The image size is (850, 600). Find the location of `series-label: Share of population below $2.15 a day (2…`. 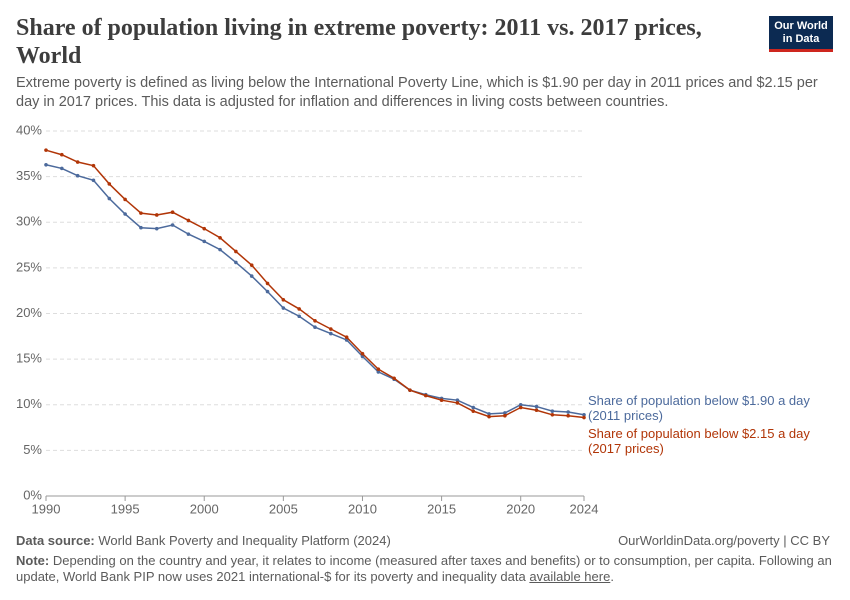

series-label: Share of population below $2.15 a day (2… is located at coordinates (699, 440).